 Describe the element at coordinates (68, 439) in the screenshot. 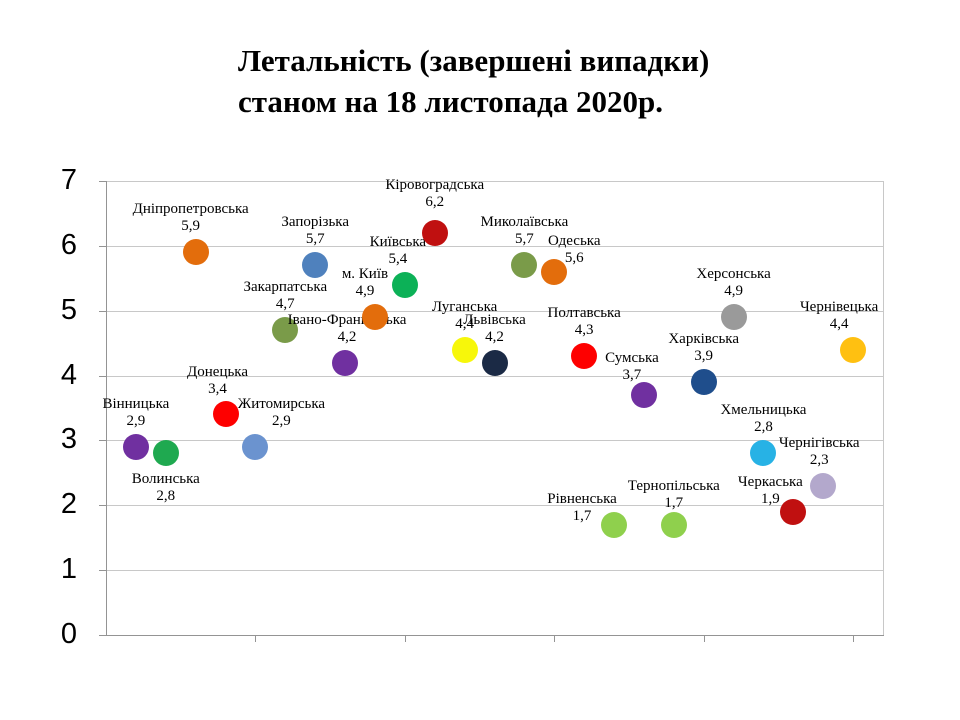

I see `y-axis-tick-label: 3` at that location.